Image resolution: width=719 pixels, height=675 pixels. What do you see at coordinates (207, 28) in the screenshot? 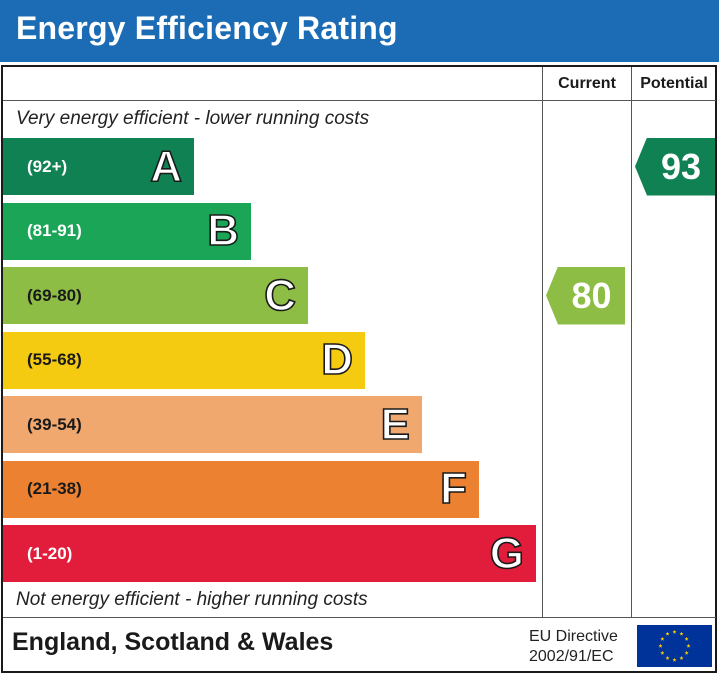
I see `page-title: Energy Efficiency Rating` at bounding box center [207, 28].